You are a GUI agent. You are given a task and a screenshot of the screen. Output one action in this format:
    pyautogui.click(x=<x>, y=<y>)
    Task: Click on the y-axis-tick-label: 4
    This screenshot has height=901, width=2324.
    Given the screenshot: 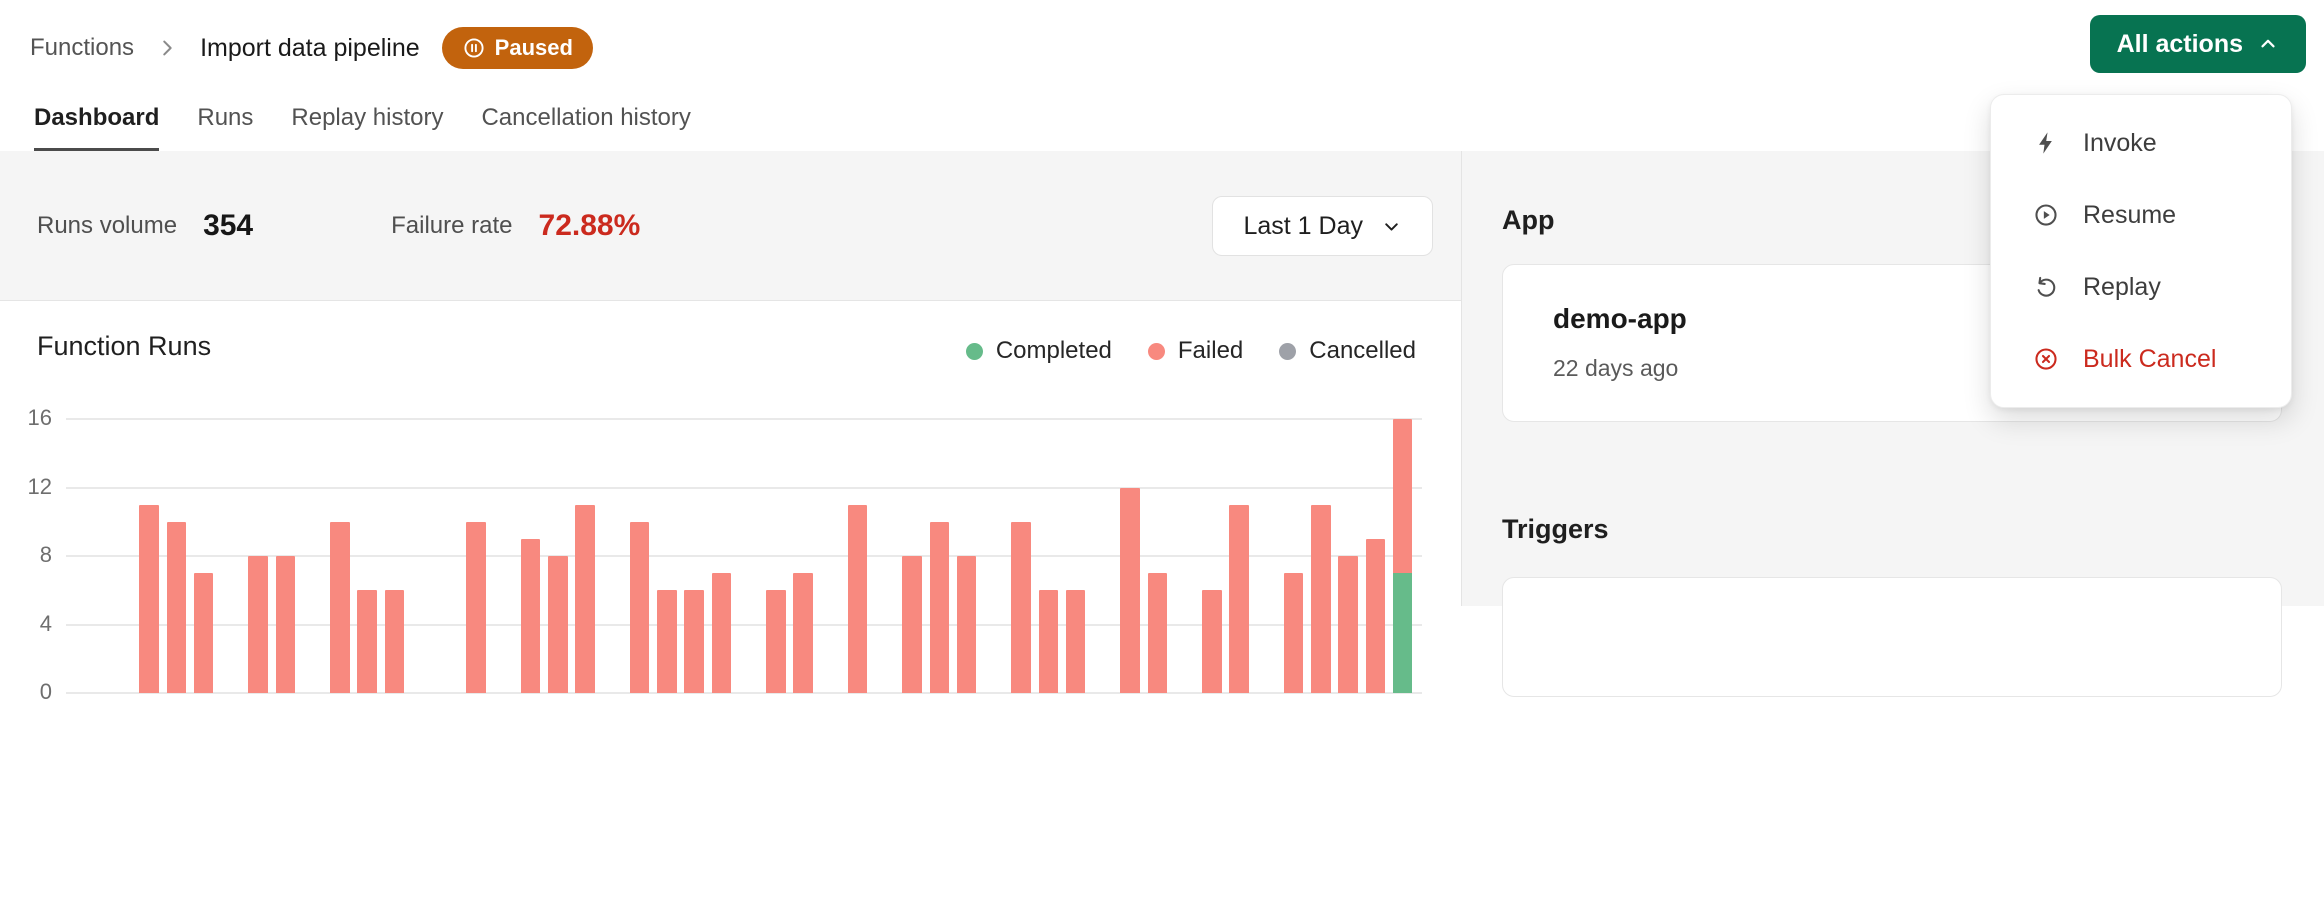 What is the action you would take?
    pyautogui.click(x=45, y=623)
    